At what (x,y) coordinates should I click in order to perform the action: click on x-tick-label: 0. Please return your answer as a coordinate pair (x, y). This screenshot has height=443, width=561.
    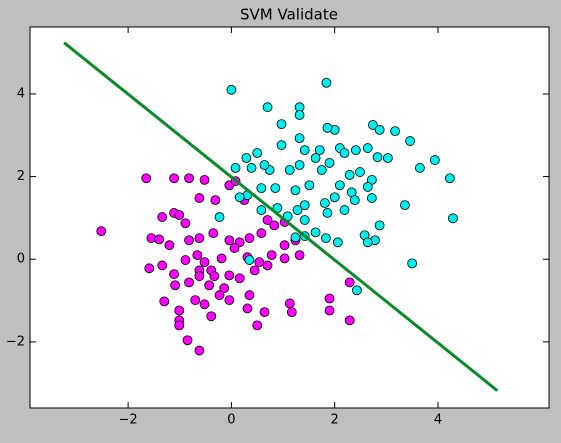
    Looking at the image, I should click on (231, 420).